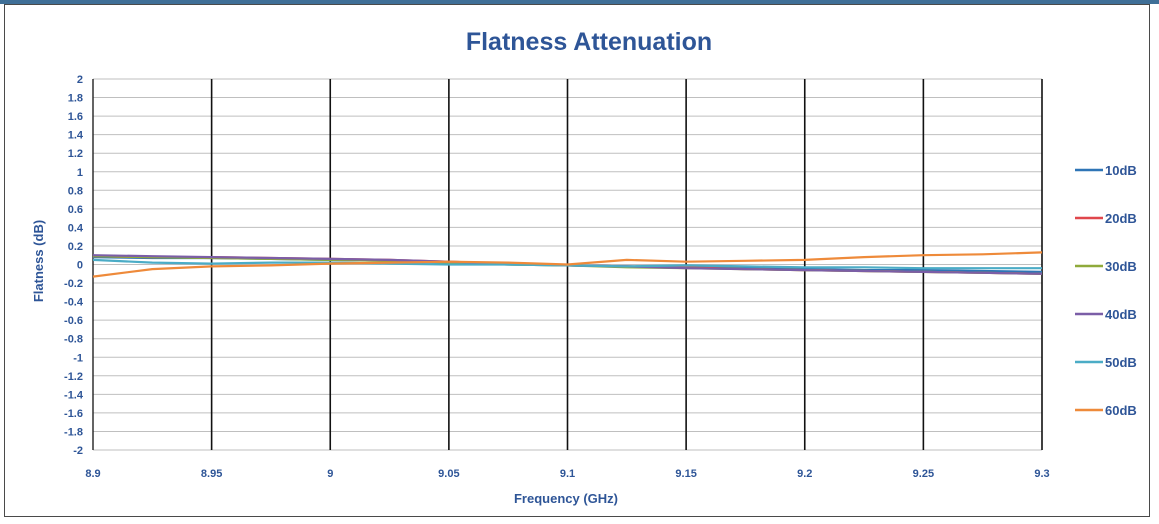  I want to click on y-tick-label: 0.8, so click(75, 191).